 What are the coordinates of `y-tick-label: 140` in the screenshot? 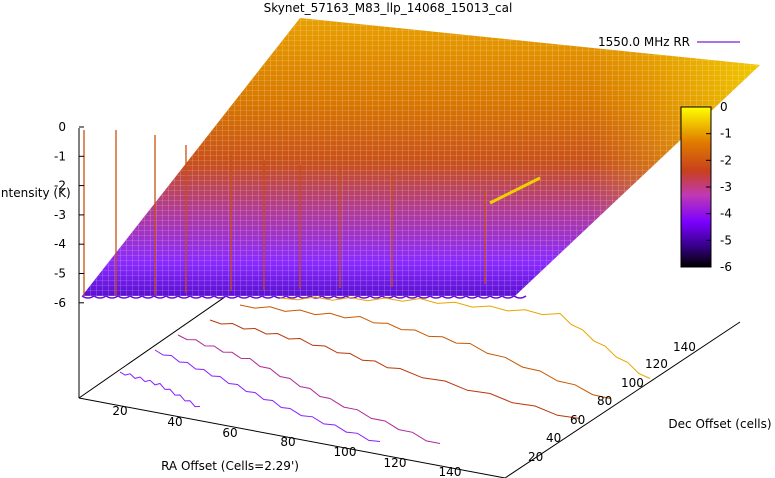 It's located at (684, 347).